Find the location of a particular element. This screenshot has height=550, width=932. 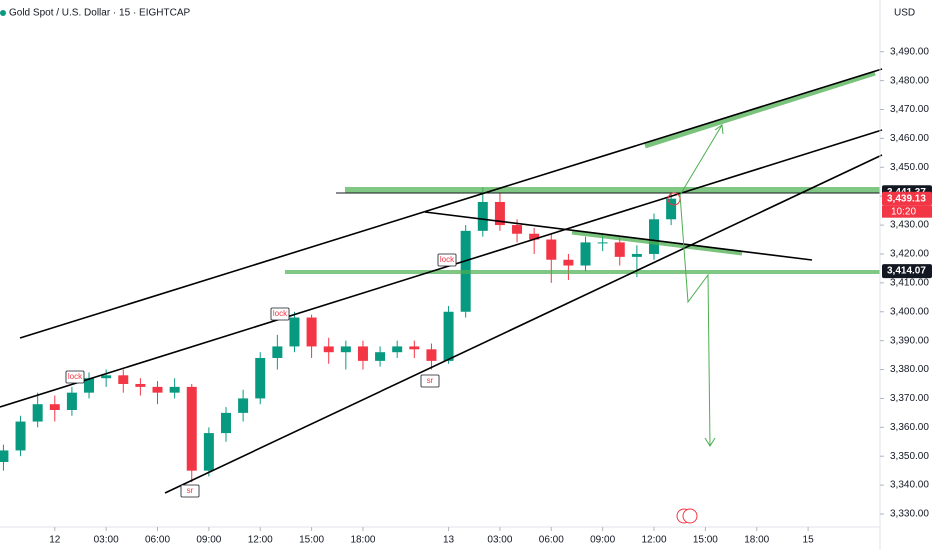

y-tick-label: 3,330.00 is located at coordinates (909, 514).